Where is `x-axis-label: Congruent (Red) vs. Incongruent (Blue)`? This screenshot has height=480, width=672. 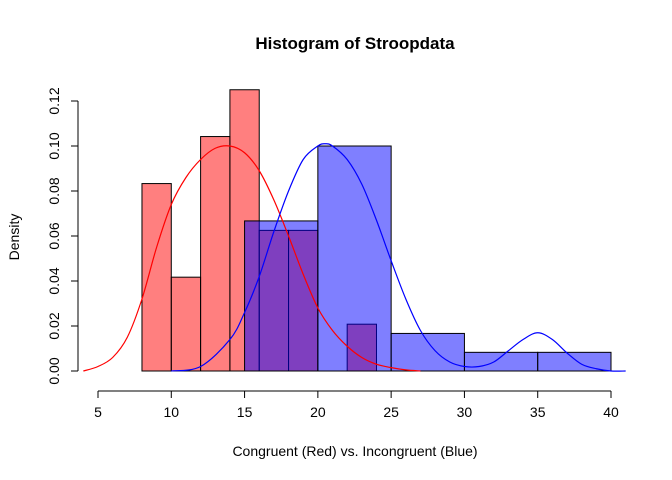 x-axis-label: Congruent (Red) vs. Incongruent (Blue) is located at coordinates (354, 451).